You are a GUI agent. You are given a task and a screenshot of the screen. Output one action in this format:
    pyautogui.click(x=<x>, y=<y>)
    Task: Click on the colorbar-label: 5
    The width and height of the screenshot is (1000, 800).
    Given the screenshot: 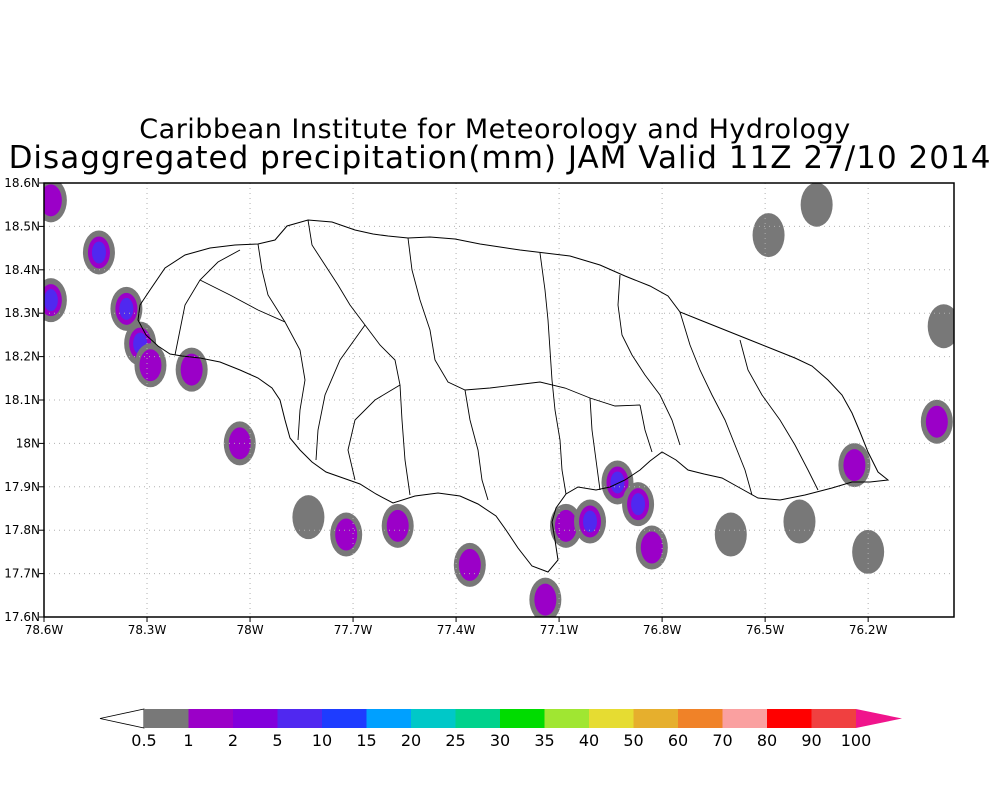 What is the action you would take?
    pyautogui.click(x=277, y=740)
    